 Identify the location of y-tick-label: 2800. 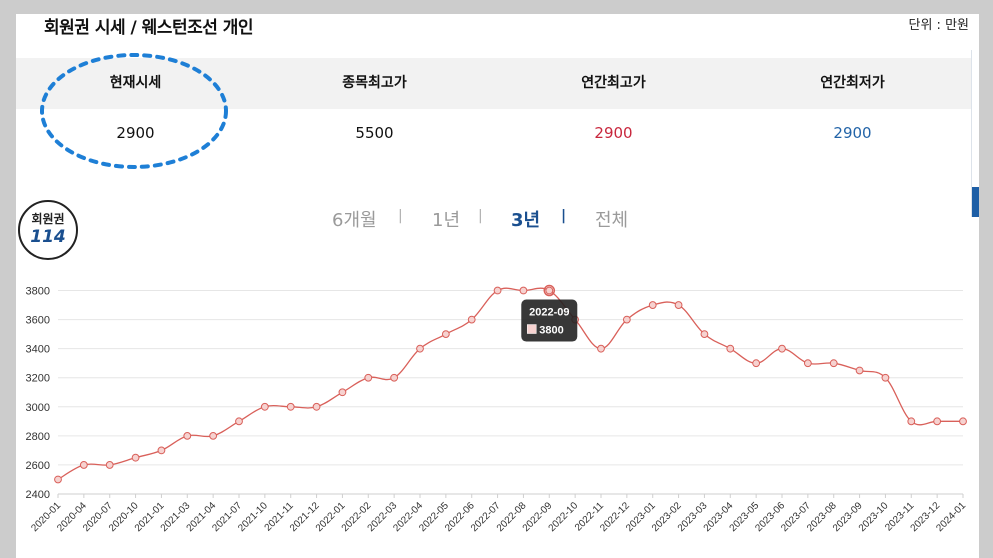
(38, 437).